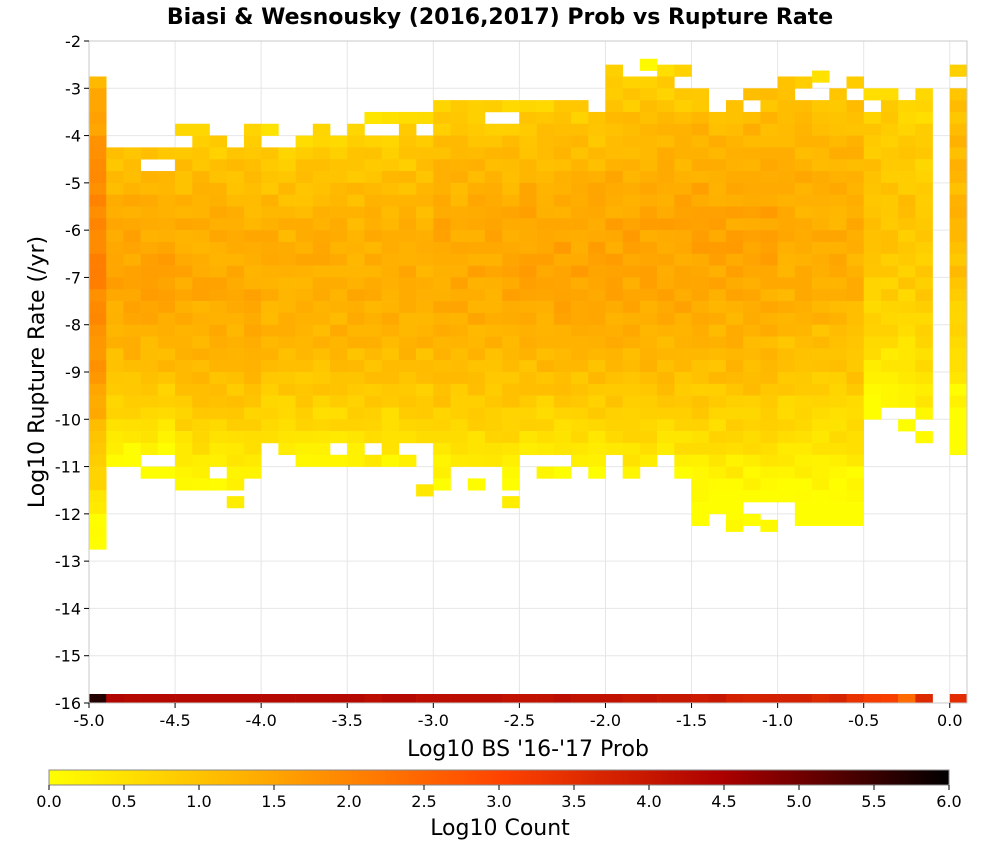 The width and height of the screenshot is (1000, 850). Describe the element at coordinates (948, 801) in the screenshot. I see `colorbar-tick-label: 6.0` at that location.